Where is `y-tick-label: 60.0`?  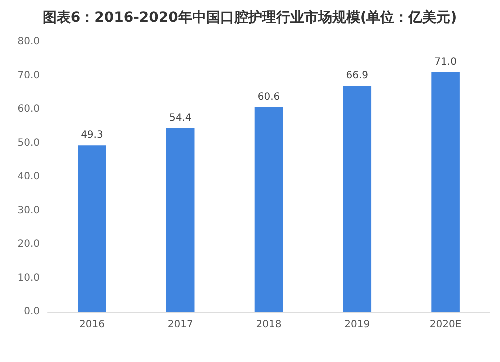
y-tick-label: 60.0 is located at coordinates (29, 109).